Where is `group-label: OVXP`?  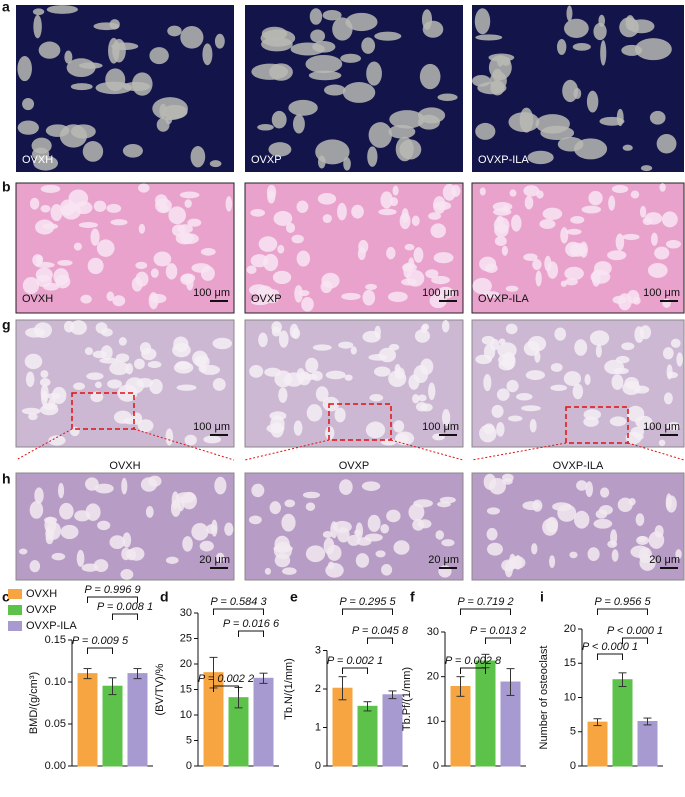
group-label: OVXP is located at coordinates (266, 160).